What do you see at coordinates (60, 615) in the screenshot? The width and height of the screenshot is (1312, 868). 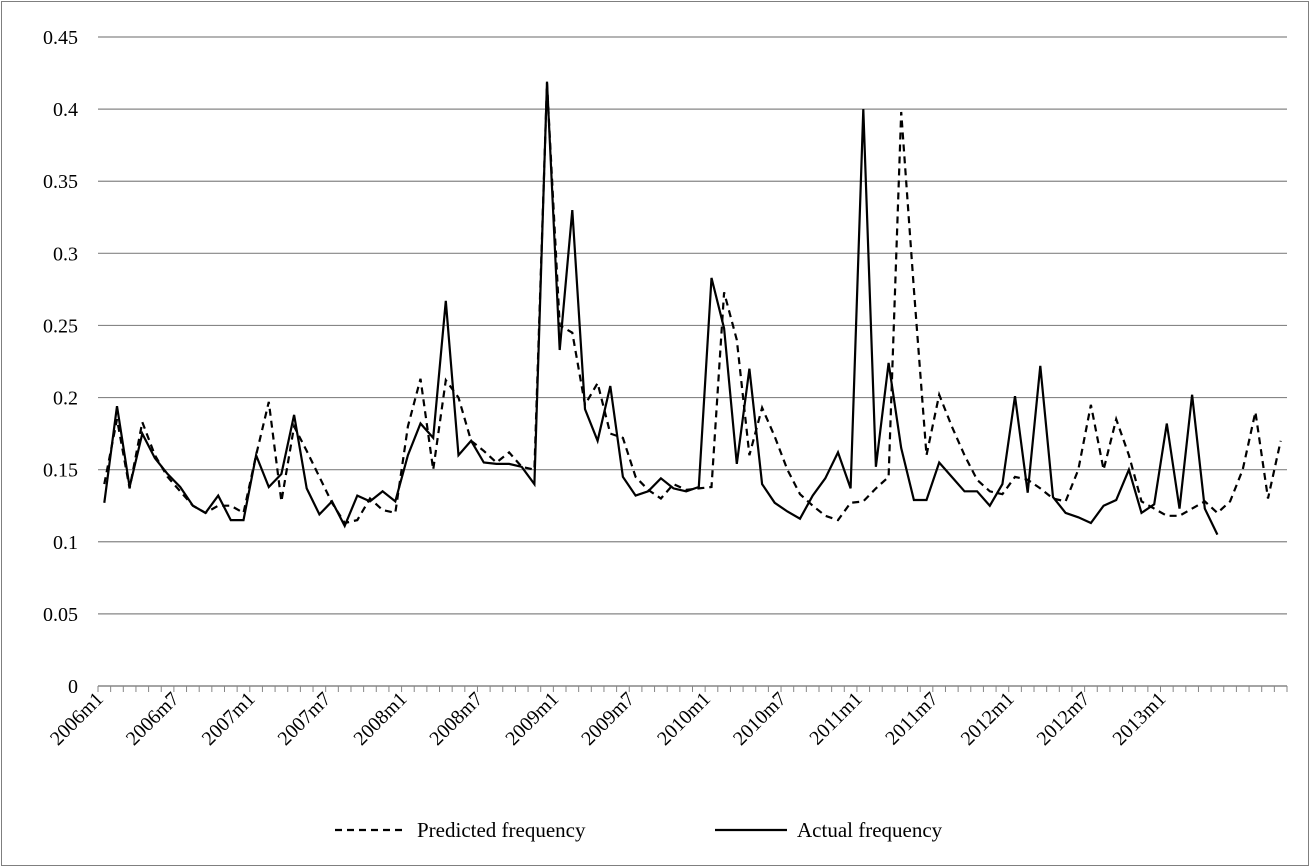 I see `y-tick-label: 0.05` at bounding box center [60, 615].